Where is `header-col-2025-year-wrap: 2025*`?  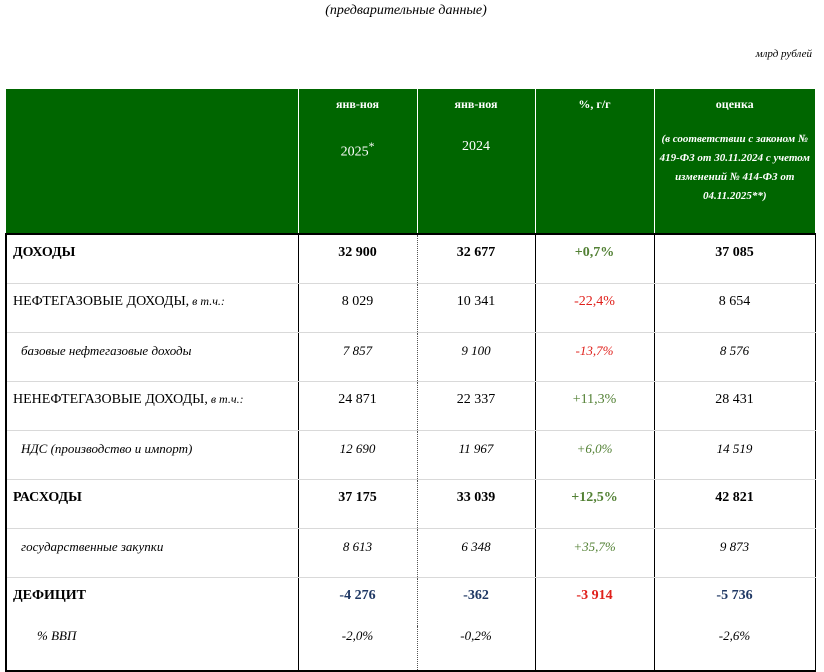
header-col-2025-year-wrap: 2025* is located at coordinates (358, 150).